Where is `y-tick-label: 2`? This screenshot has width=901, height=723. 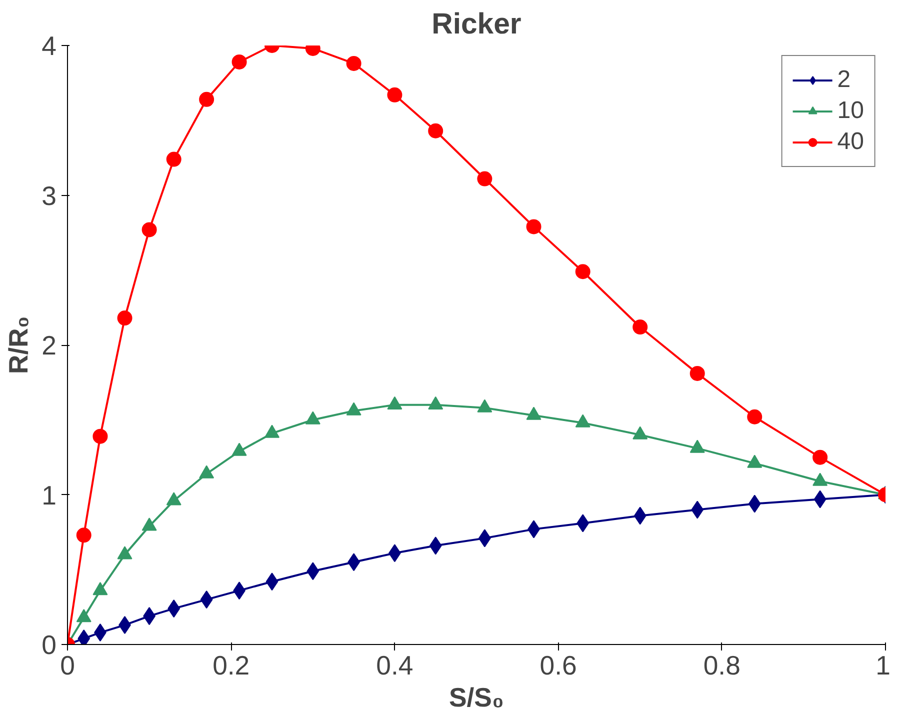 y-tick-label: 2 is located at coordinates (49, 345).